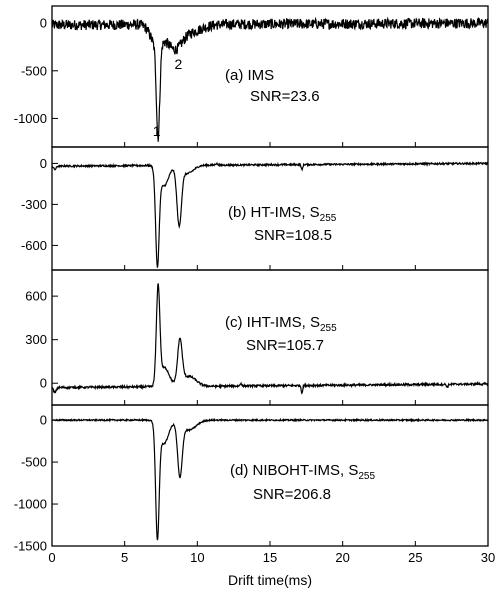 This screenshot has height=596, width=500. What do you see at coordinates (36, 296) in the screenshot?
I see `panel-c-ytick-label: 600` at bounding box center [36, 296].